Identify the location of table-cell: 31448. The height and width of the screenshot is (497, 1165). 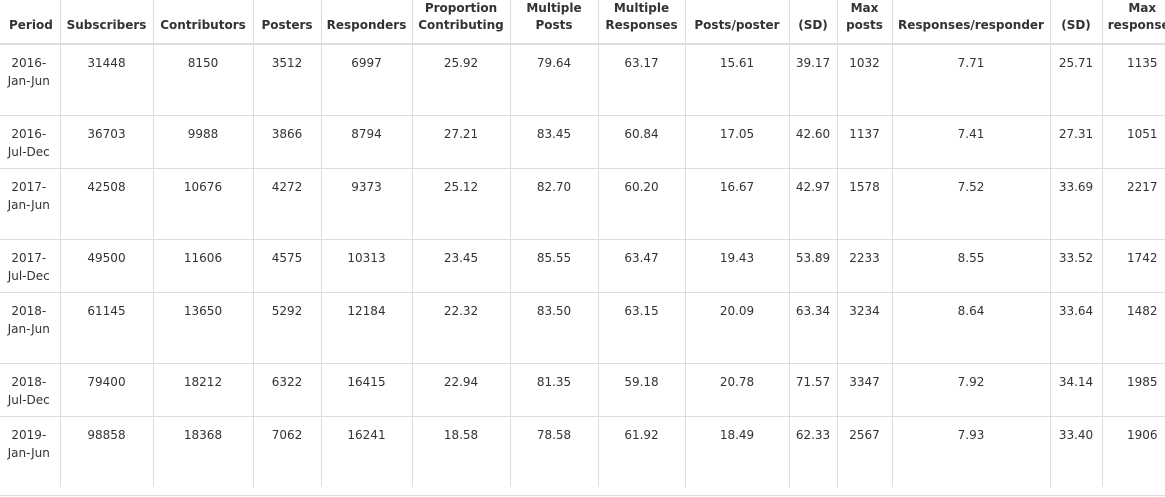
(106, 79).